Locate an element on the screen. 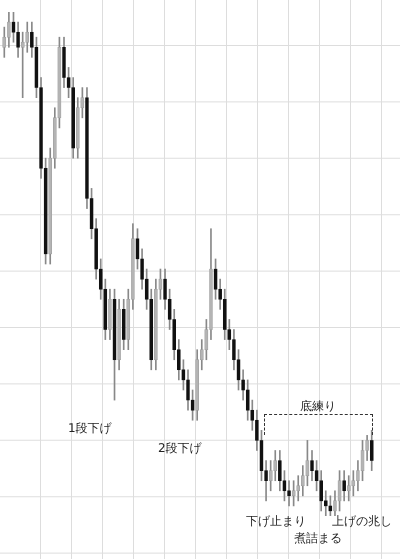  annotation: 下げ止まり is located at coordinates (276, 521).